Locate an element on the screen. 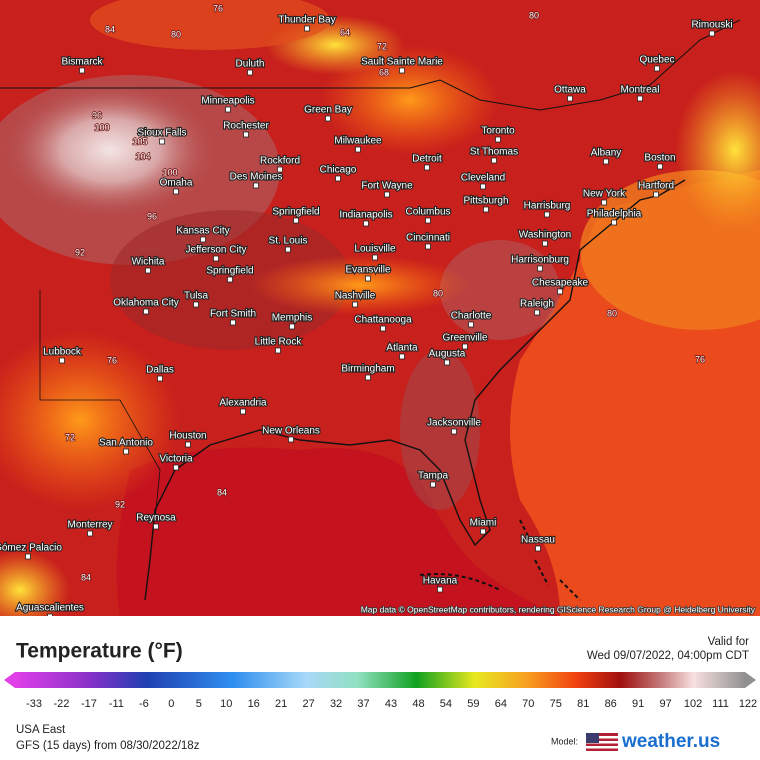 The height and width of the screenshot is (760, 760). valid-time: Wed 09/07/2022, 04:00pm CDT is located at coordinates (668, 656).